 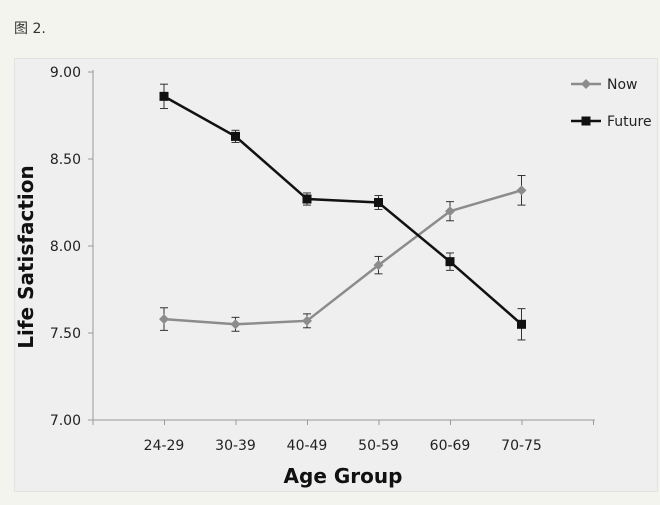 What do you see at coordinates (65, 73) in the screenshot?
I see `y-tick-label: 9.00` at bounding box center [65, 73].